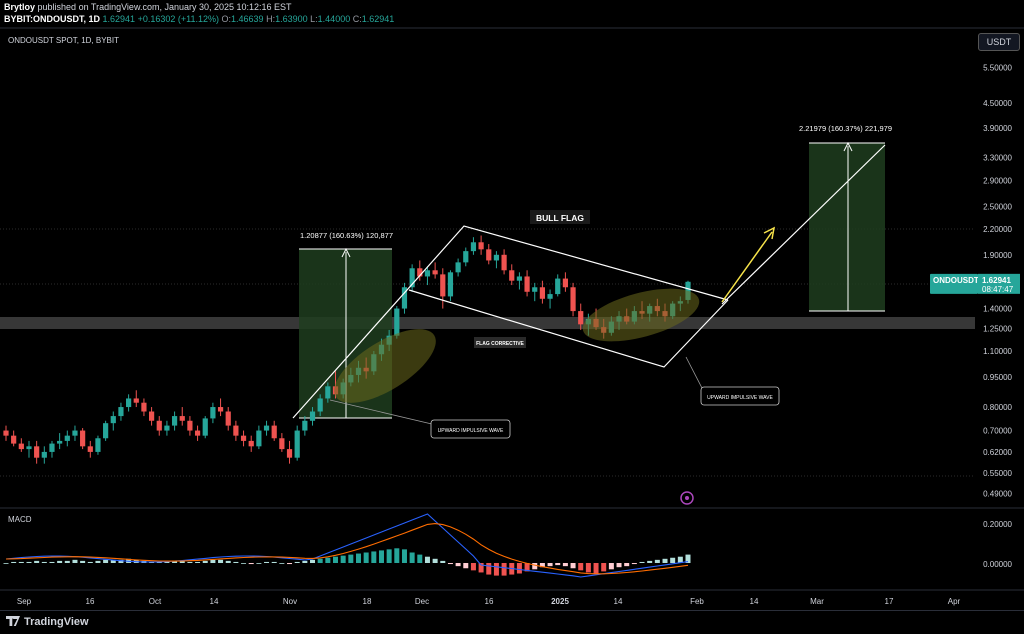  I want to click on time-tick-label: 16, so click(90, 601).